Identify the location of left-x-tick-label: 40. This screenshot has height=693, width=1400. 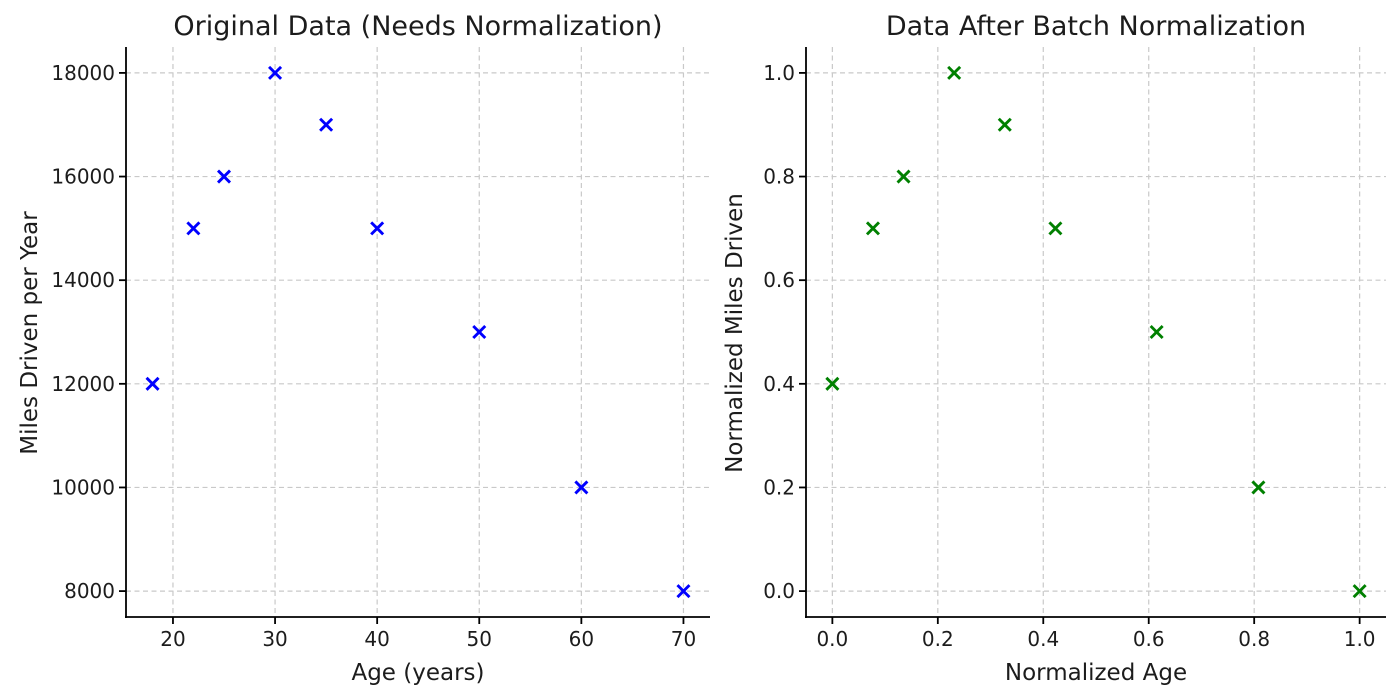
(376, 639).